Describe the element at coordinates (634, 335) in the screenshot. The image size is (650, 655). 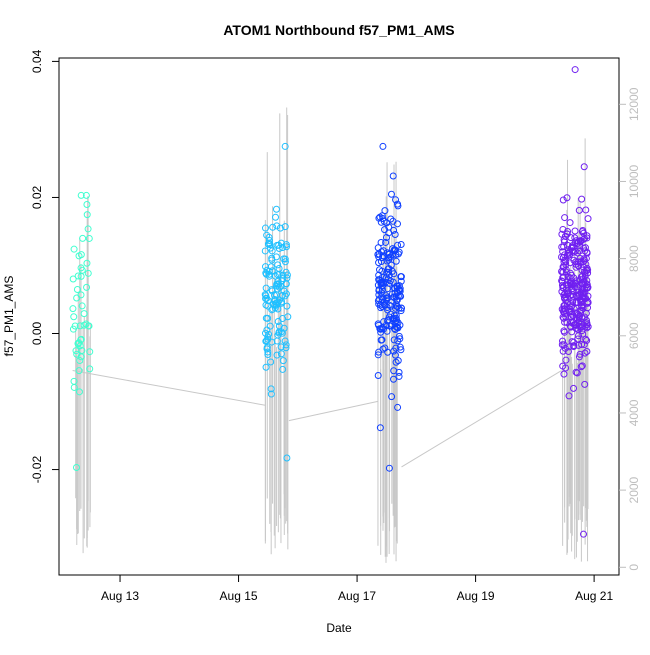
I see `y2-tick-label: 6000` at that location.